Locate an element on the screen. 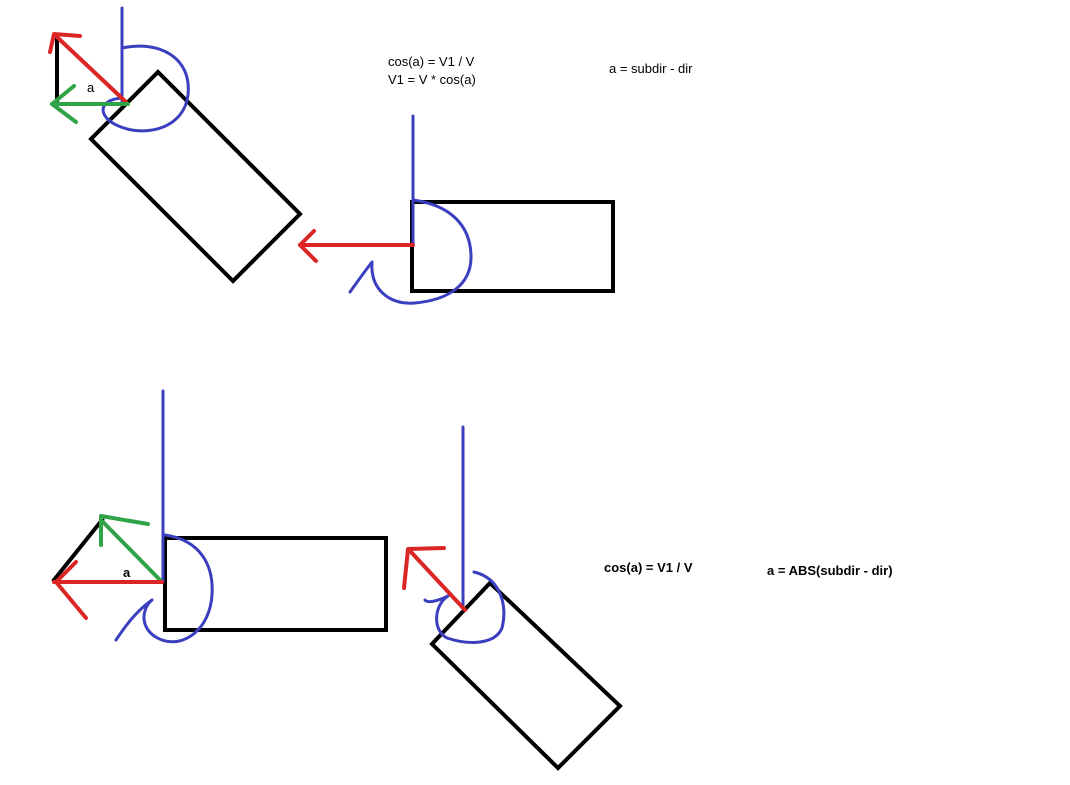  formula-angle: a = ABS(subdir - dir) is located at coordinates (830, 570).